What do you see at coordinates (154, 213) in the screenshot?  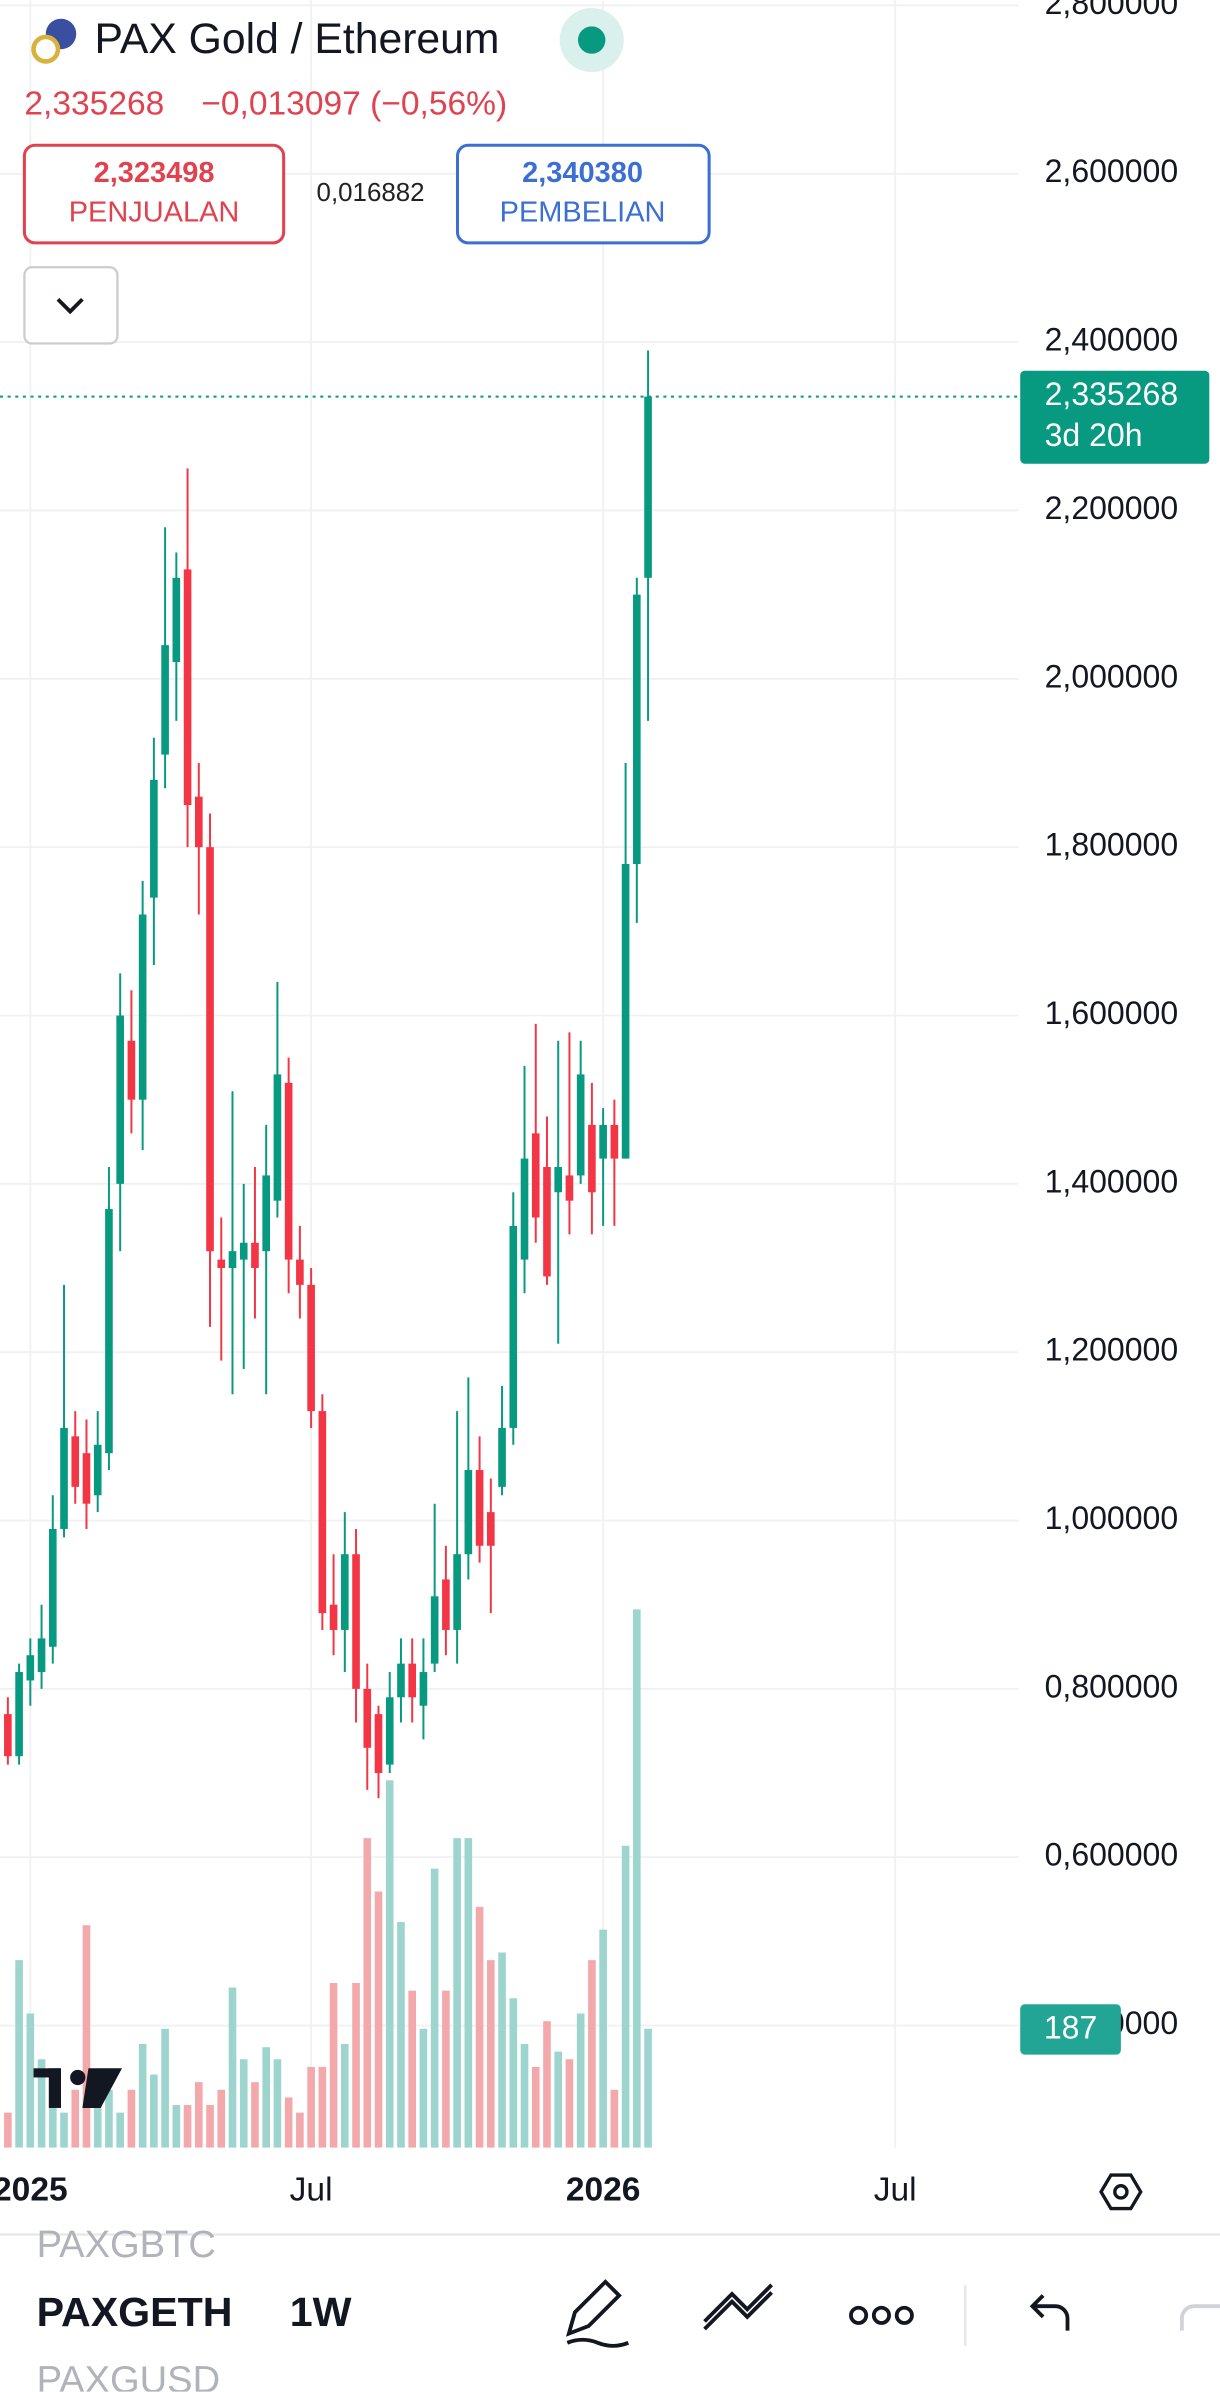 I see `sell-label: PENJUALAN` at bounding box center [154, 213].